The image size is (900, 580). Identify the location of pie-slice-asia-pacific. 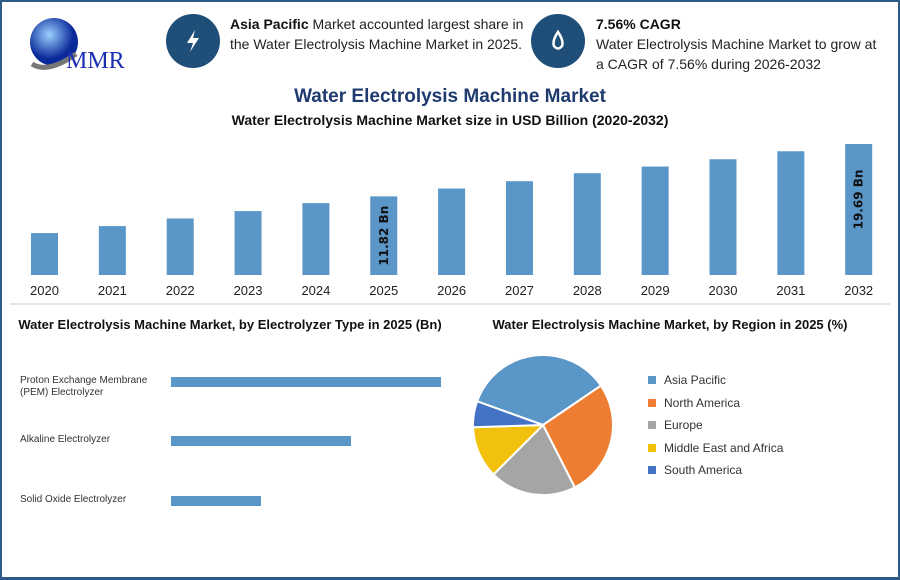
(539, 391).